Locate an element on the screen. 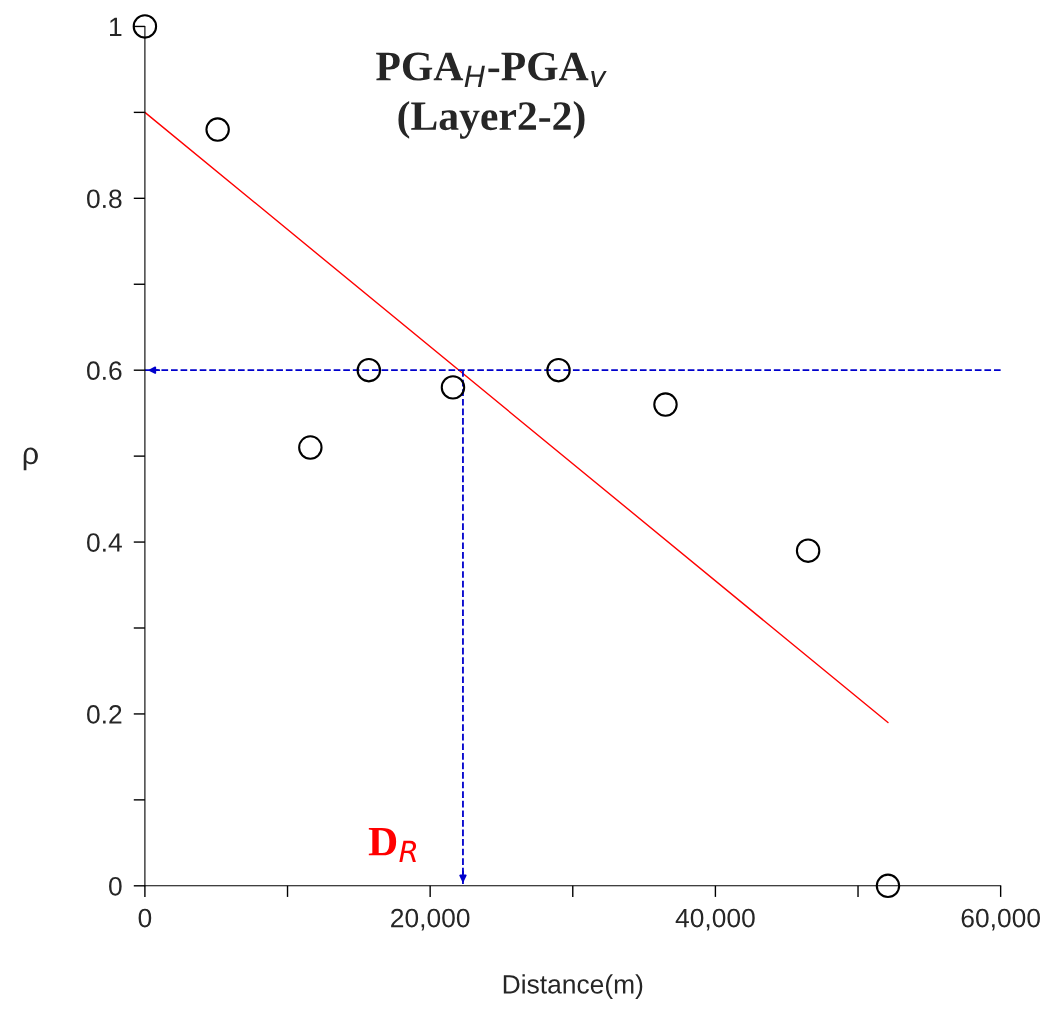 Image resolution: width=1050 pixels, height=1017 pixels. y-tick-label: 0.6 is located at coordinates (104, 371).